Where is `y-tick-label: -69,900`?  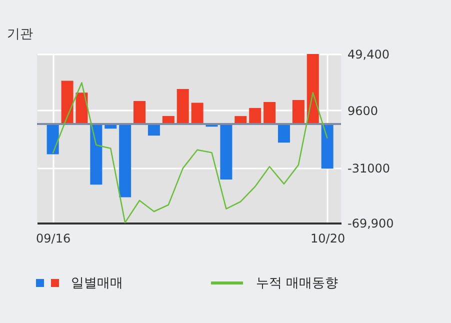
y-tick-label: -69,900 is located at coordinates (371, 223).